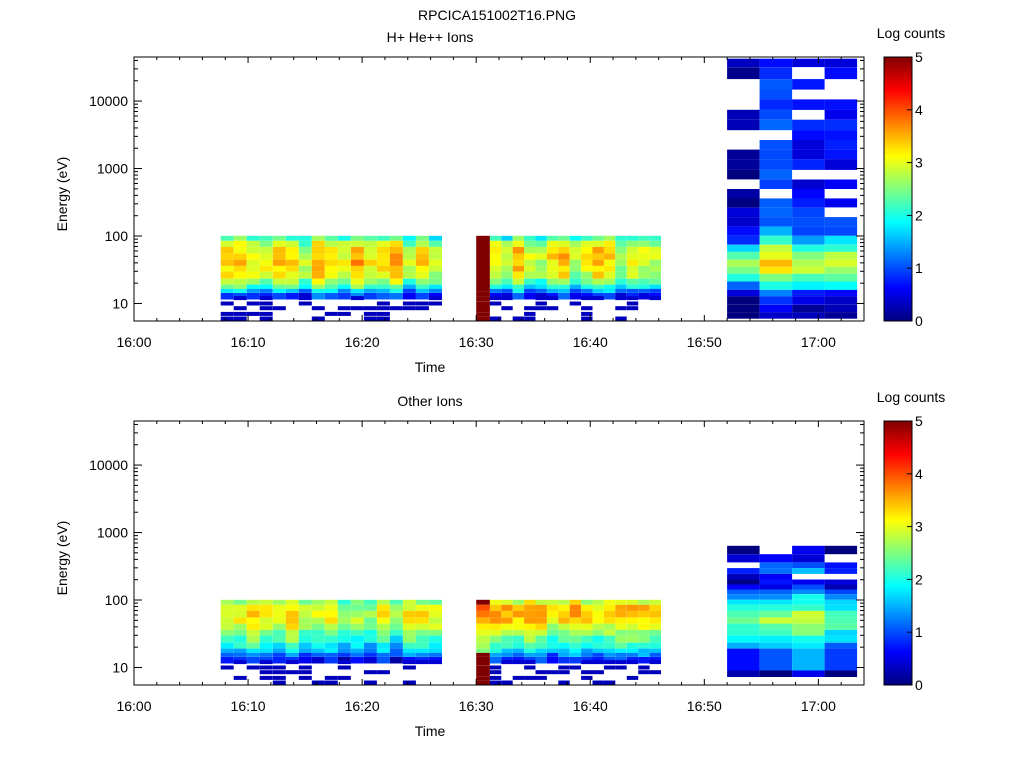  I want to click on colorbar-tick-label: 5, so click(919, 57).